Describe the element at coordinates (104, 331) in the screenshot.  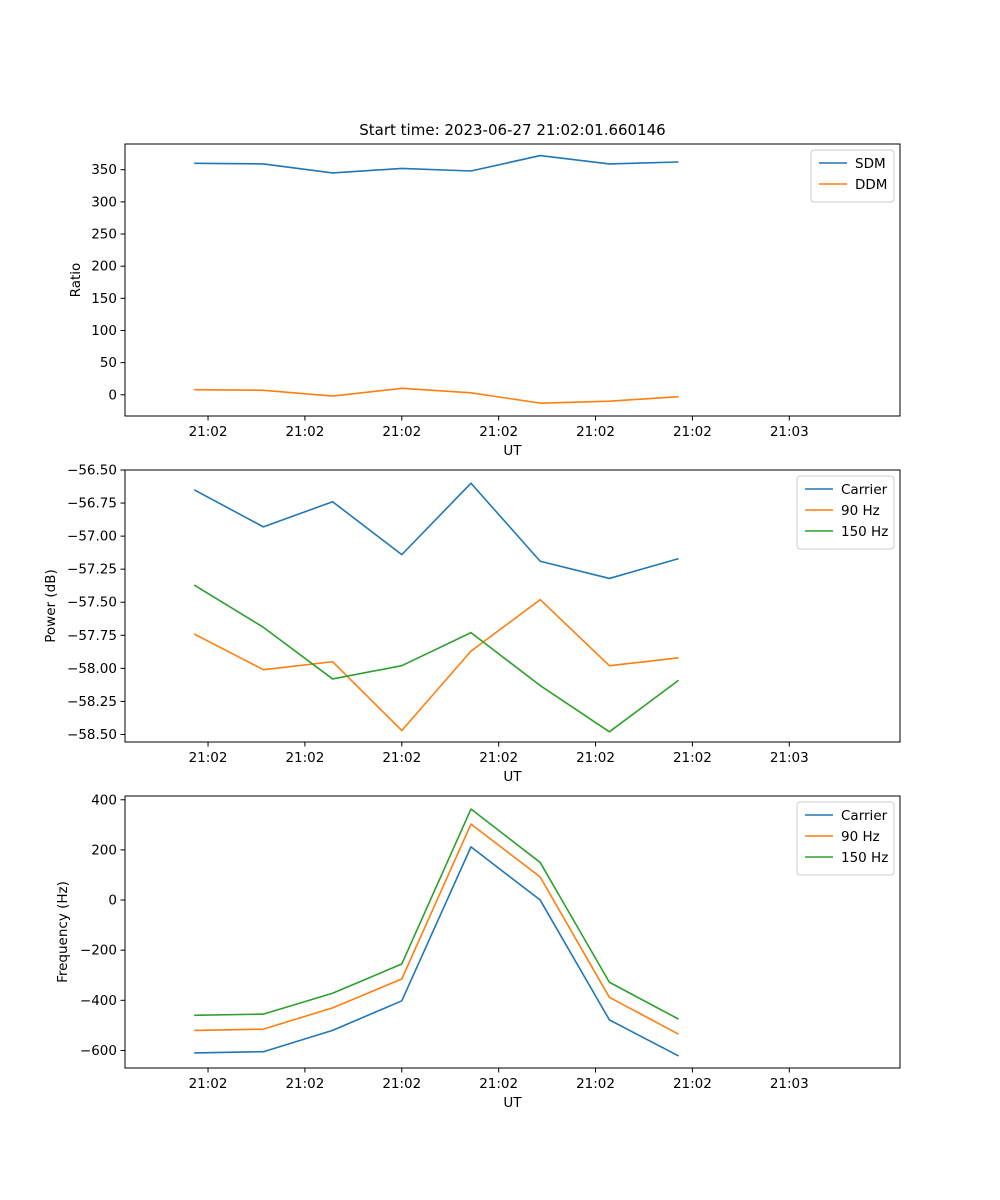
I see `y-tick-label: 100` at that location.